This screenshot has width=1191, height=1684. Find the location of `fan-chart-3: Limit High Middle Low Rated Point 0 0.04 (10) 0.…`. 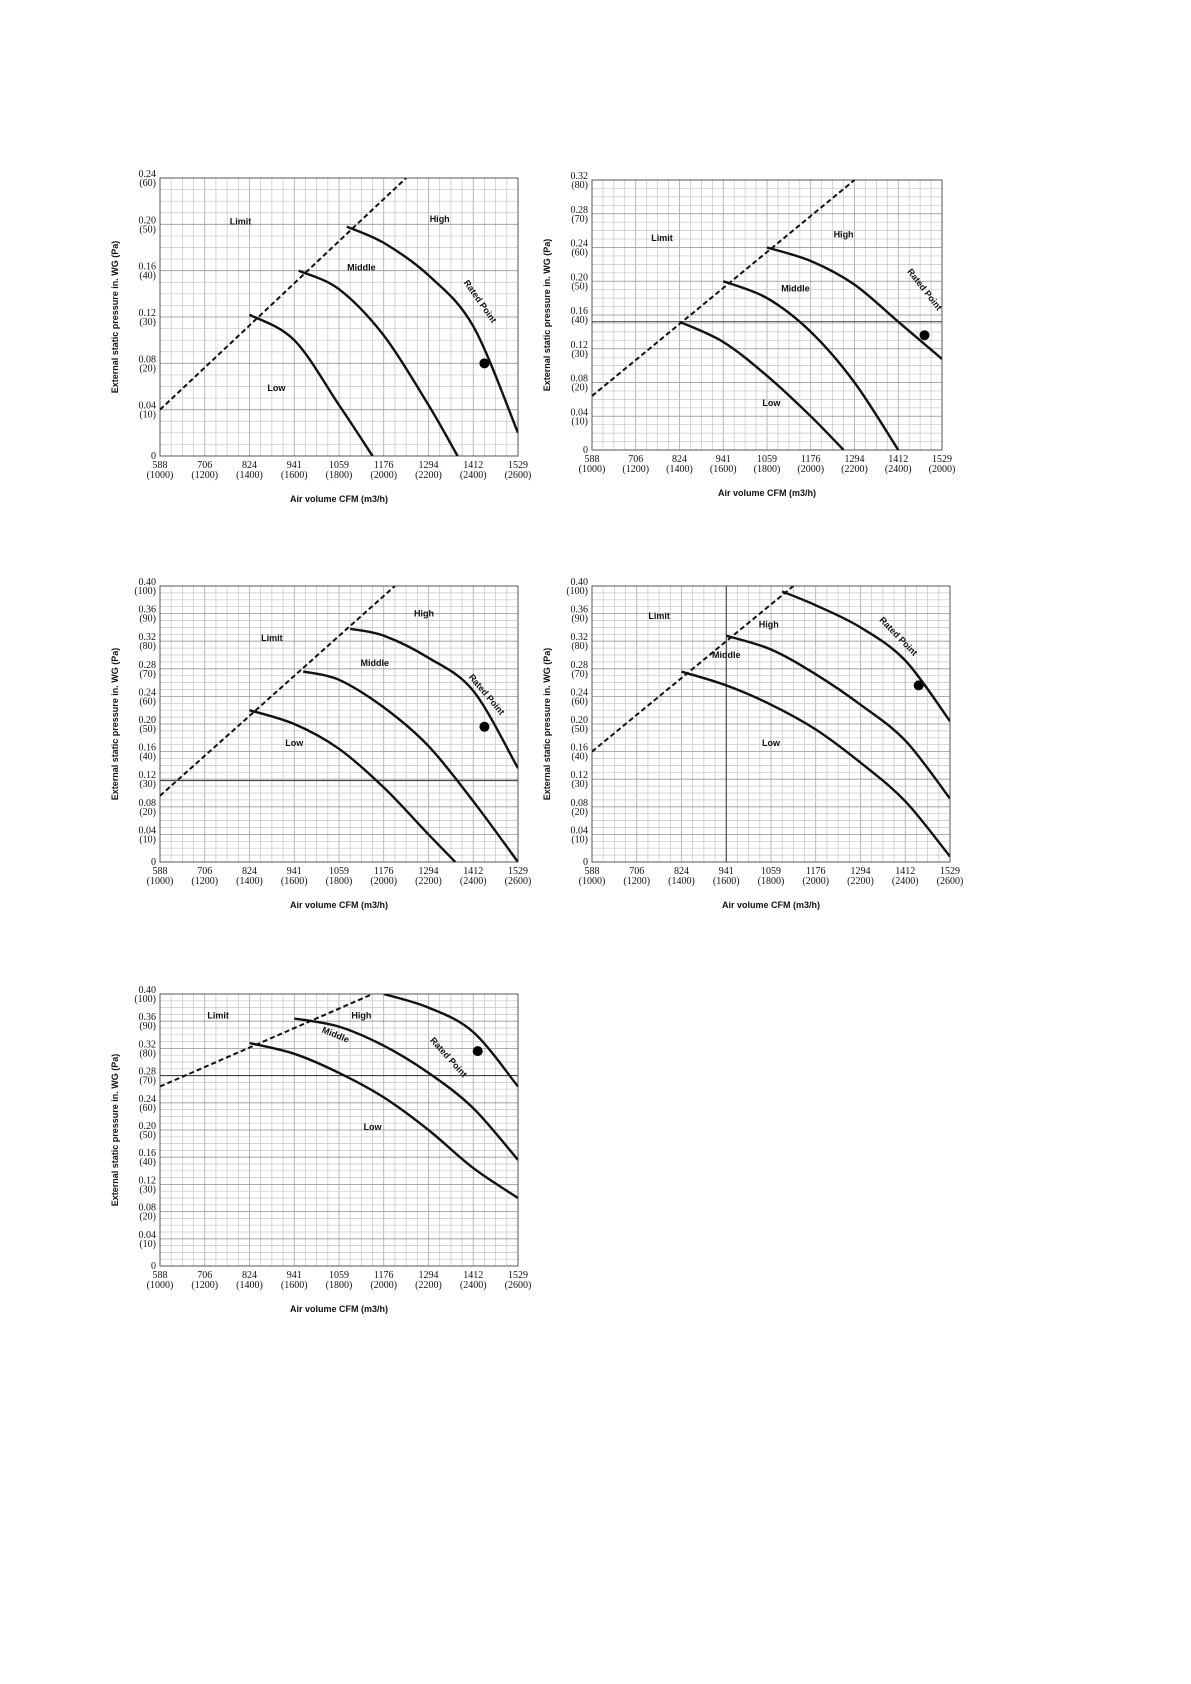

fan-chart-3: Limit High Middle Low Rated Point 0 0.04 (10) 0.… is located at coordinates (328, 766).